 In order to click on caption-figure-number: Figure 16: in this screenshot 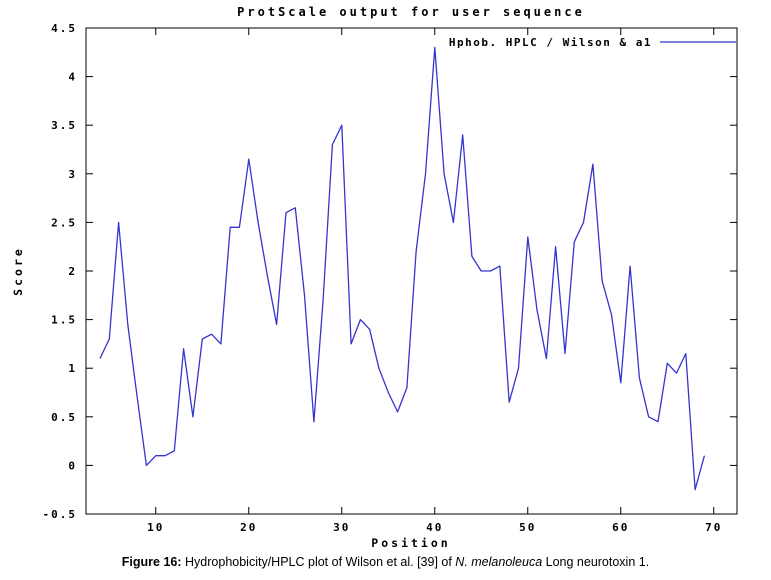, I will do `click(151, 562)`.